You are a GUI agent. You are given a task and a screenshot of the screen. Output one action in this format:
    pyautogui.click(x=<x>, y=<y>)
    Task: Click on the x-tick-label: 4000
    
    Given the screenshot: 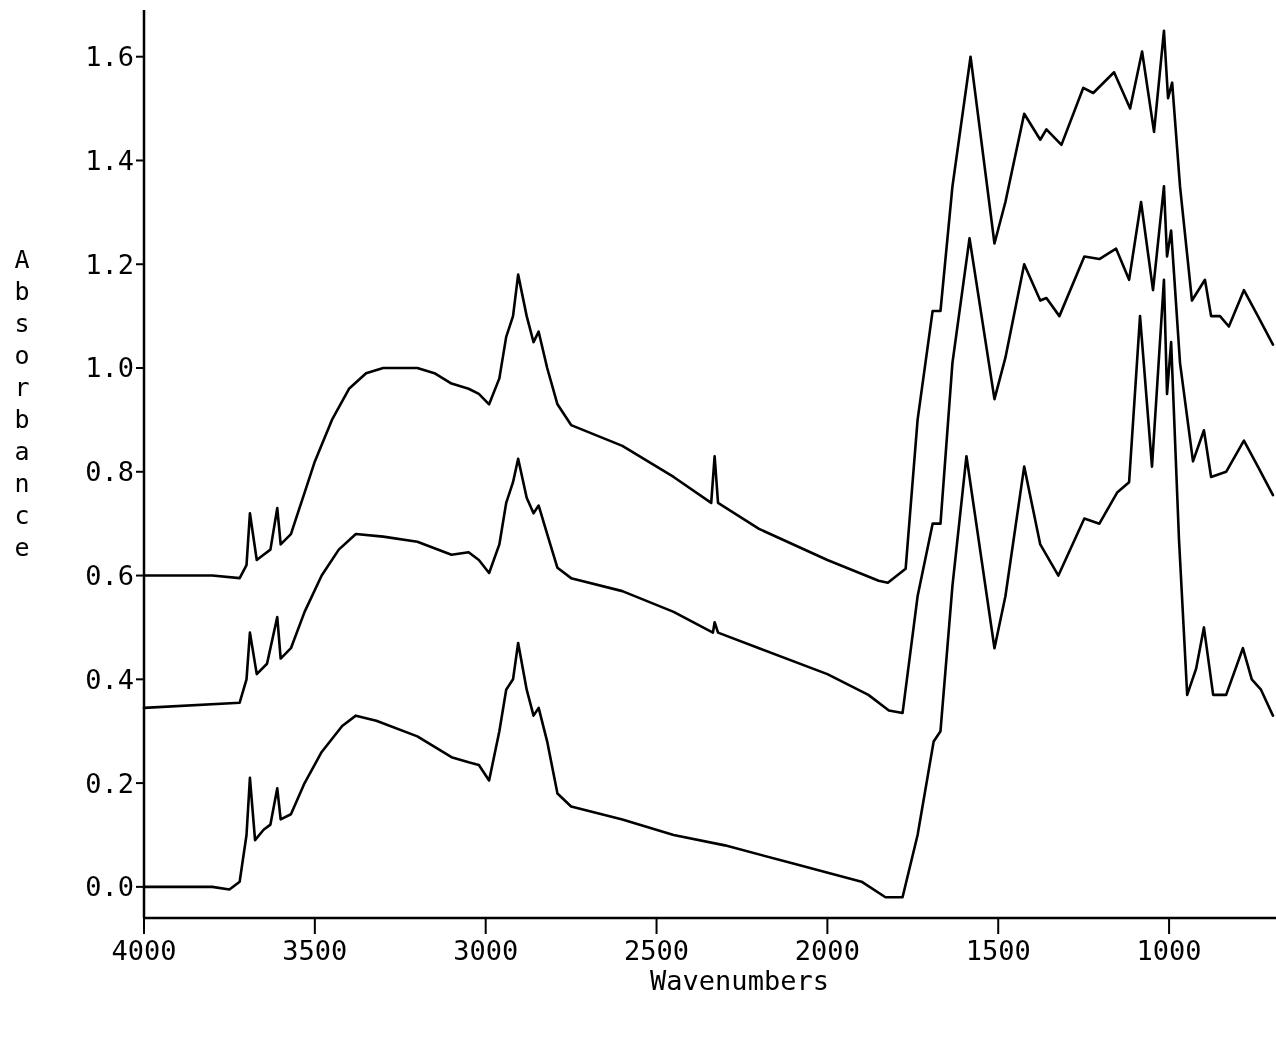 What is the action you would take?
    pyautogui.click(x=144, y=950)
    